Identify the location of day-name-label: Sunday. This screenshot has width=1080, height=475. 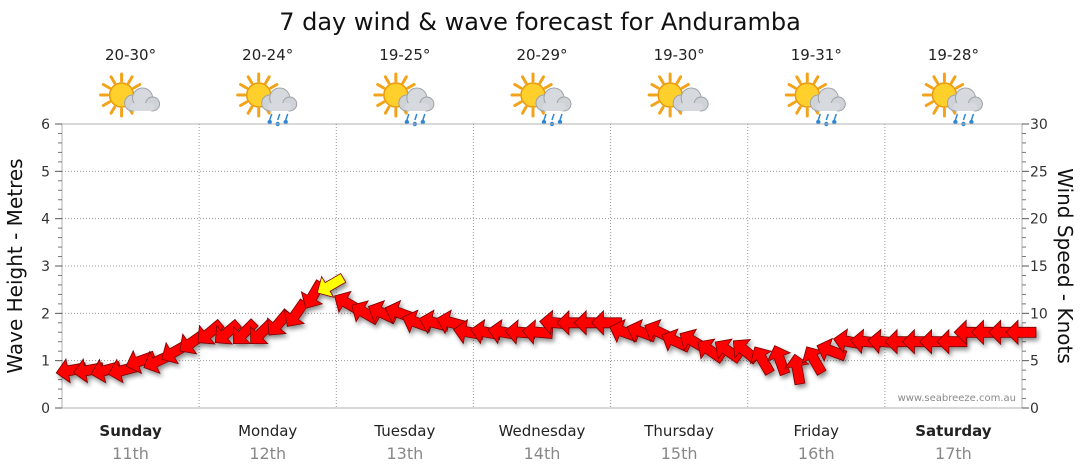
(130, 431).